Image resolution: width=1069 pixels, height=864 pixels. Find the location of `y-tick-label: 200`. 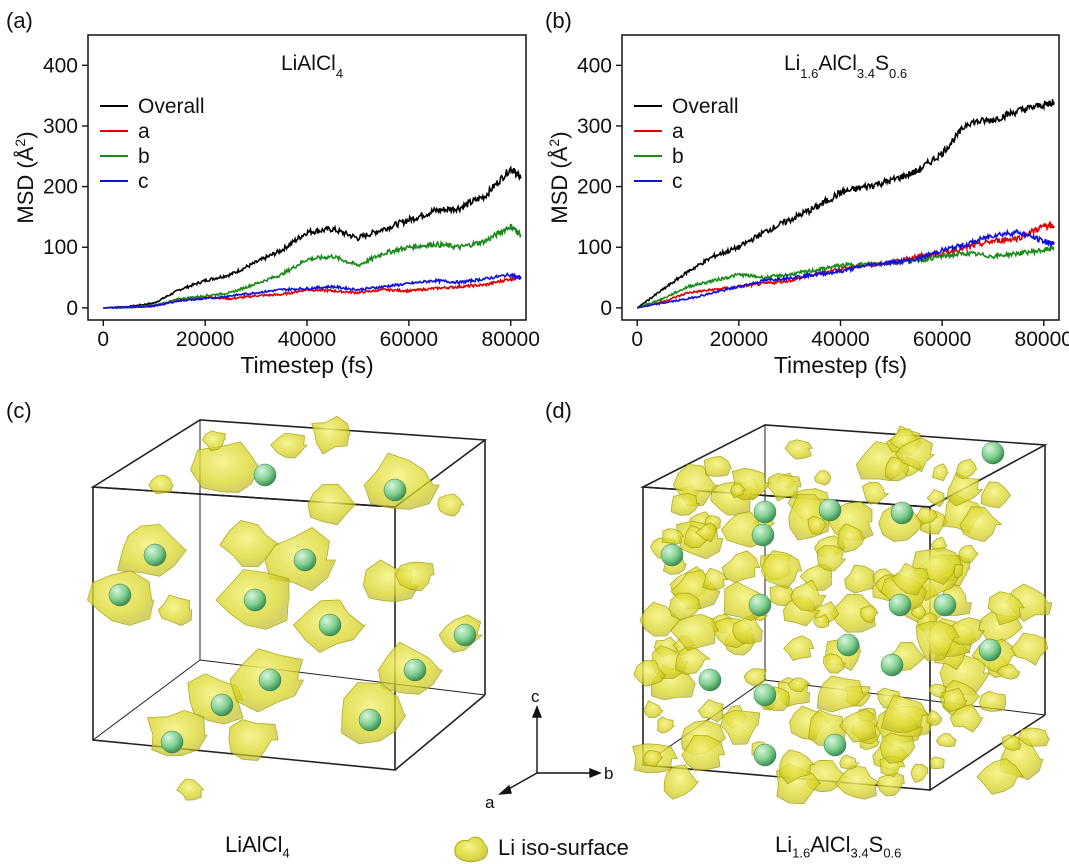

y-tick-label: 200 is located at coordinates (594, 187).